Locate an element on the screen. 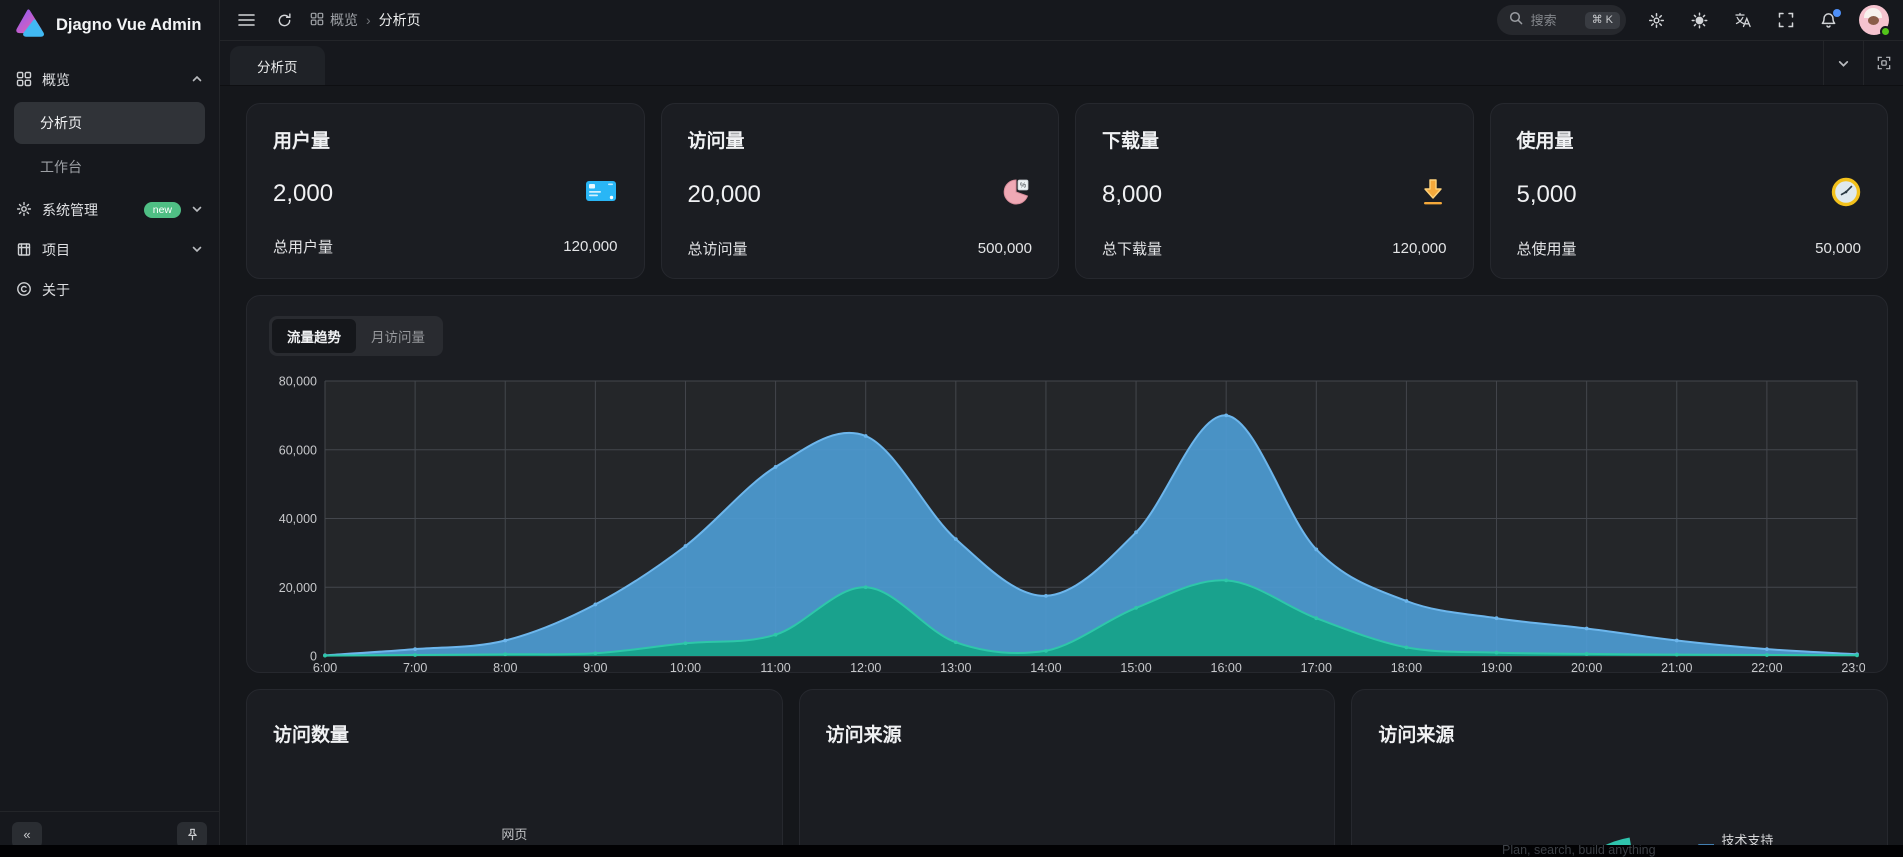  refresh-icon is located at coordinates (284, 20).